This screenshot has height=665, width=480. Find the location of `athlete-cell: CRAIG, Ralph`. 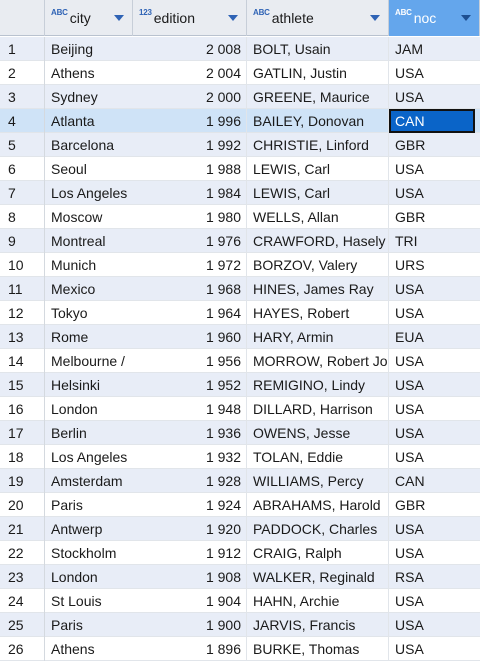

athlete-cell: CRAIG, Ralph is located at coordinates (318, 553).